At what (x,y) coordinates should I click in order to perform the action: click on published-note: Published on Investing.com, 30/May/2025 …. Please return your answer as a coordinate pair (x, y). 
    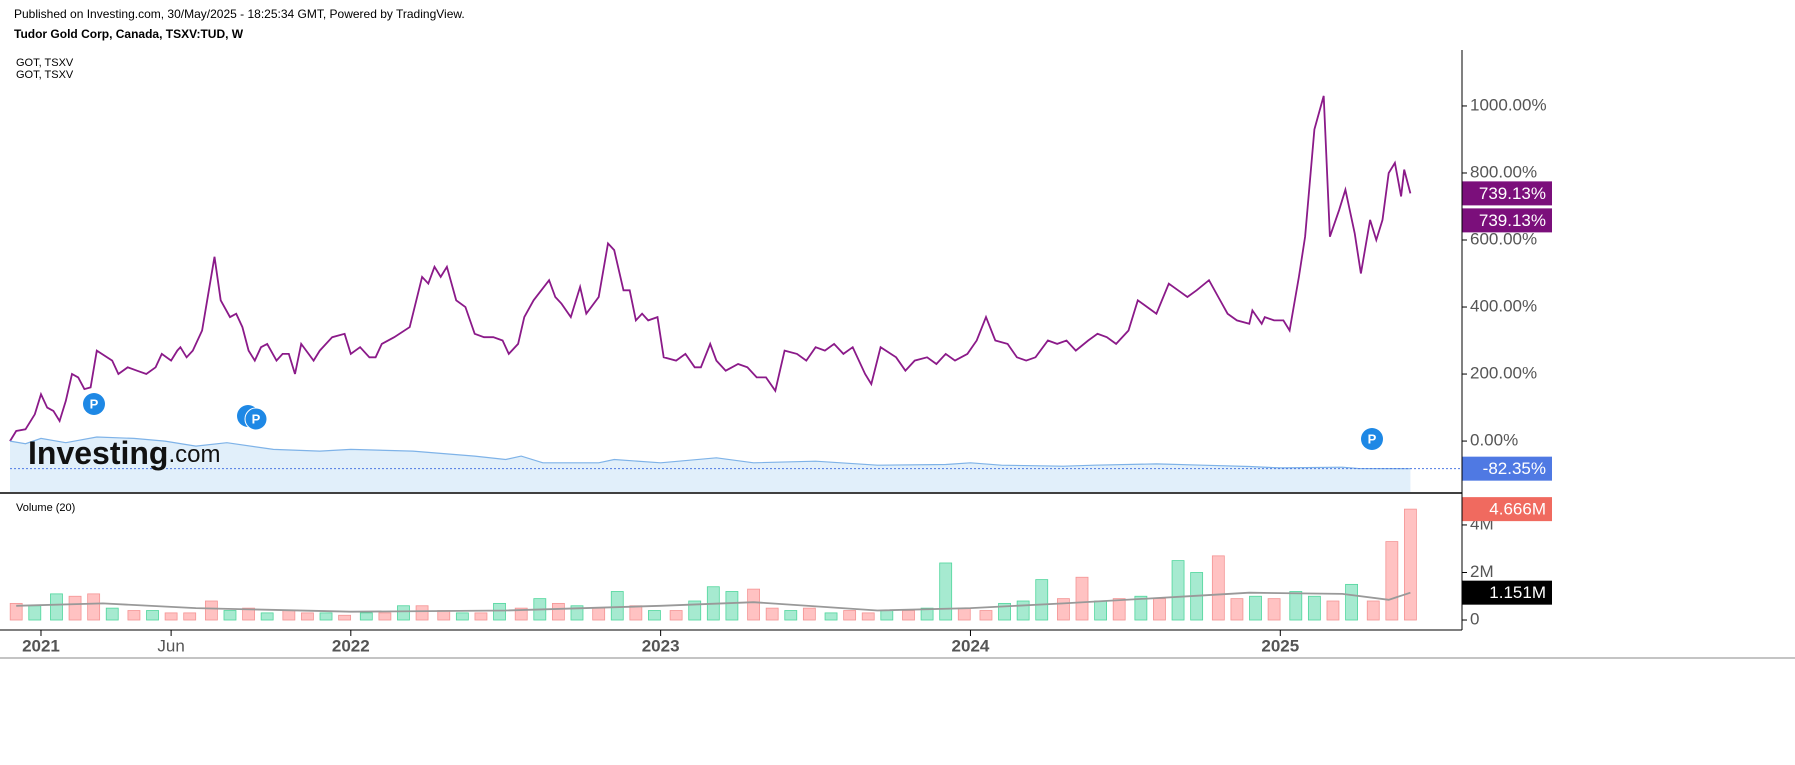
    Looking at the image, I should click on (239, 14).